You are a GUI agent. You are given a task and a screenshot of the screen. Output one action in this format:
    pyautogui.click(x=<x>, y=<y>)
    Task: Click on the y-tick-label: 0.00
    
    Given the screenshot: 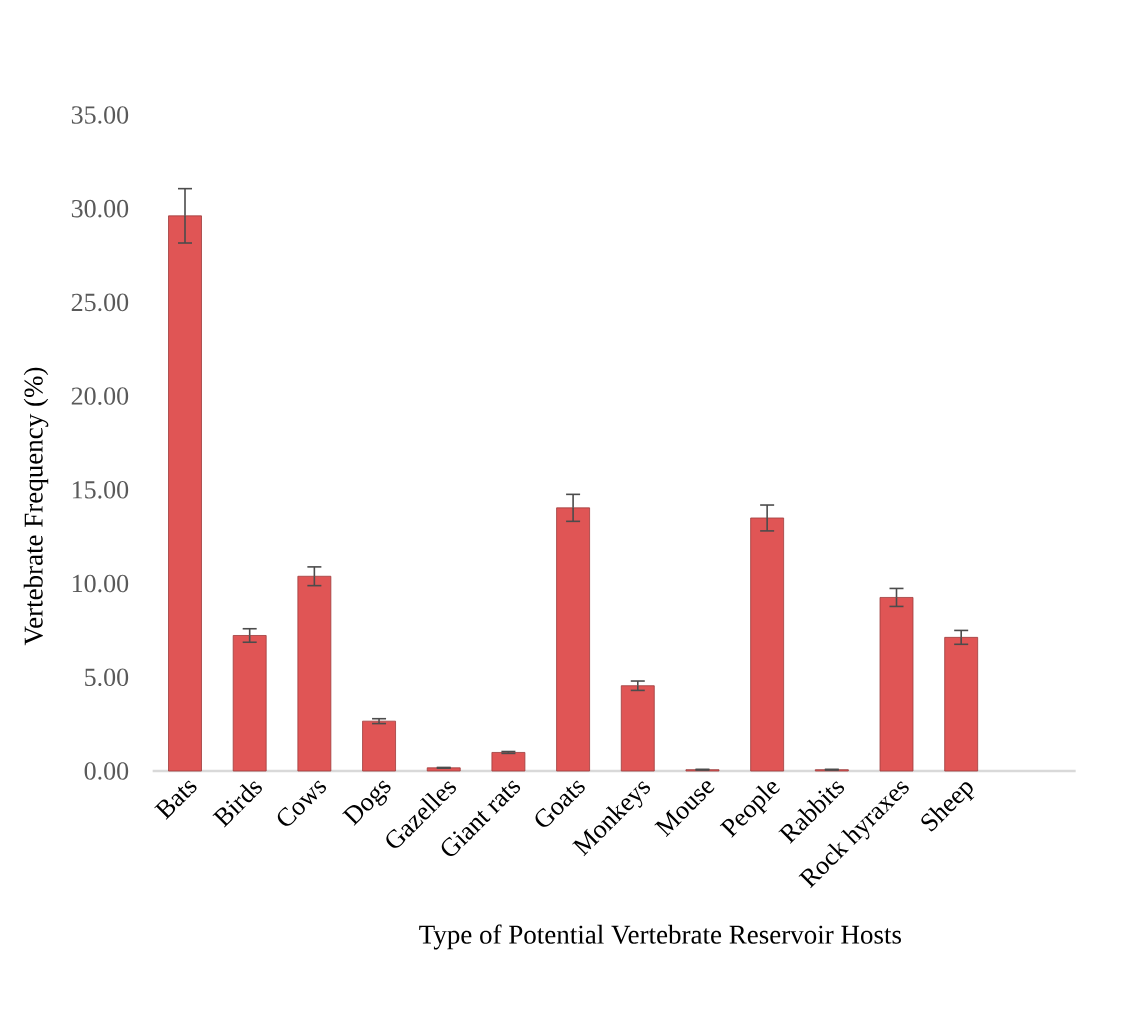 What is the action you would take?
    pyautogui.click(x=106, y=771)
    